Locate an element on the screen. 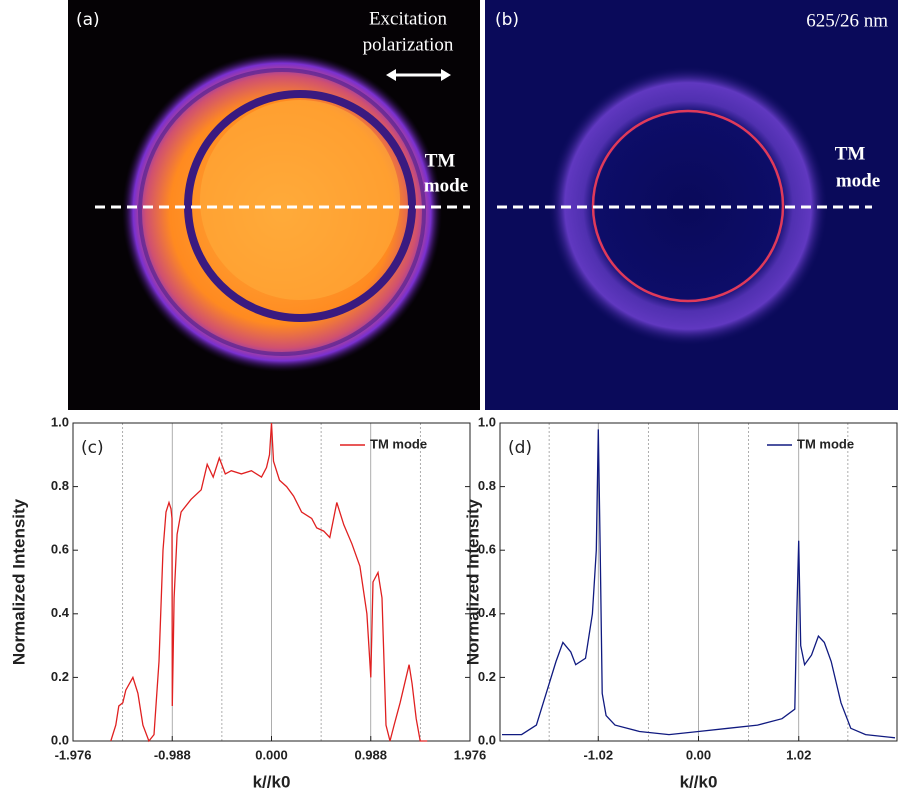 The width and height of the screenshot is (898, 800). x-tick-label: 0.988 is located at coordinates (370, 754).